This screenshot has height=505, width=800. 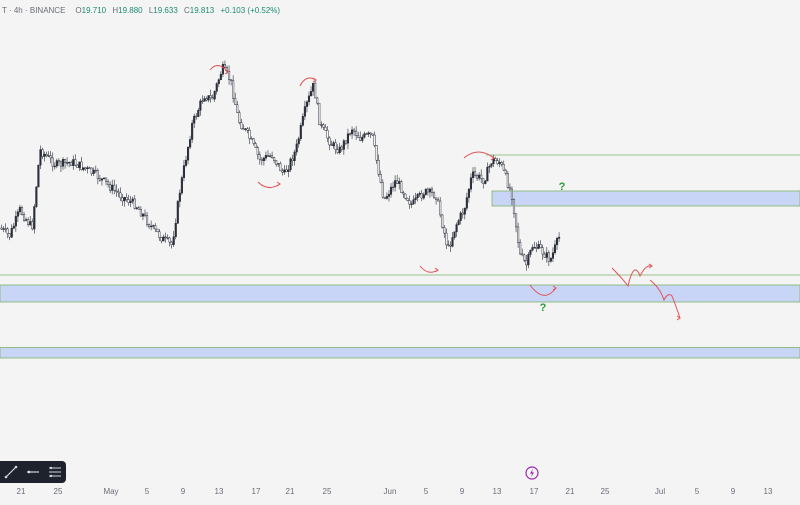 I want to click on open-value: 19.710, so click(x=94, y=10).